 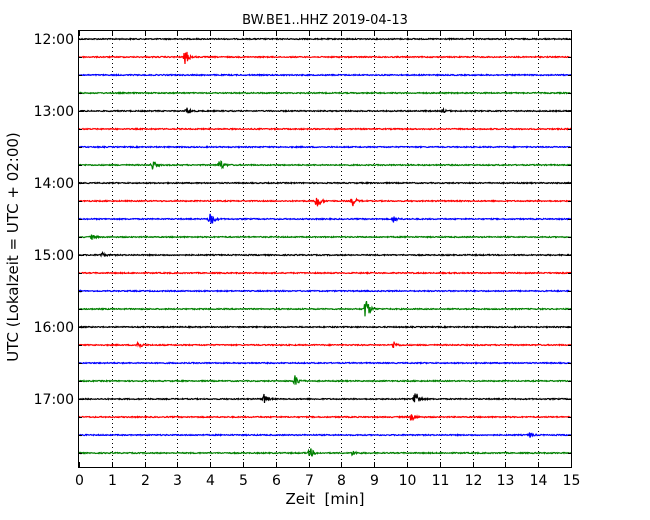 I want to click on x-tick-label: 2, so click(x=145, y=481).